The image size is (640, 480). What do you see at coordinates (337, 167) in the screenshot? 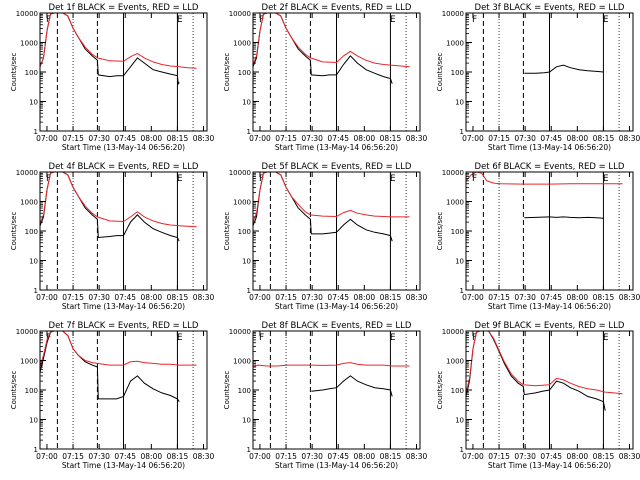
I see `panel-title: Det 5f BLACK = Events, RED = LLD` at bounding box center [337, 167].